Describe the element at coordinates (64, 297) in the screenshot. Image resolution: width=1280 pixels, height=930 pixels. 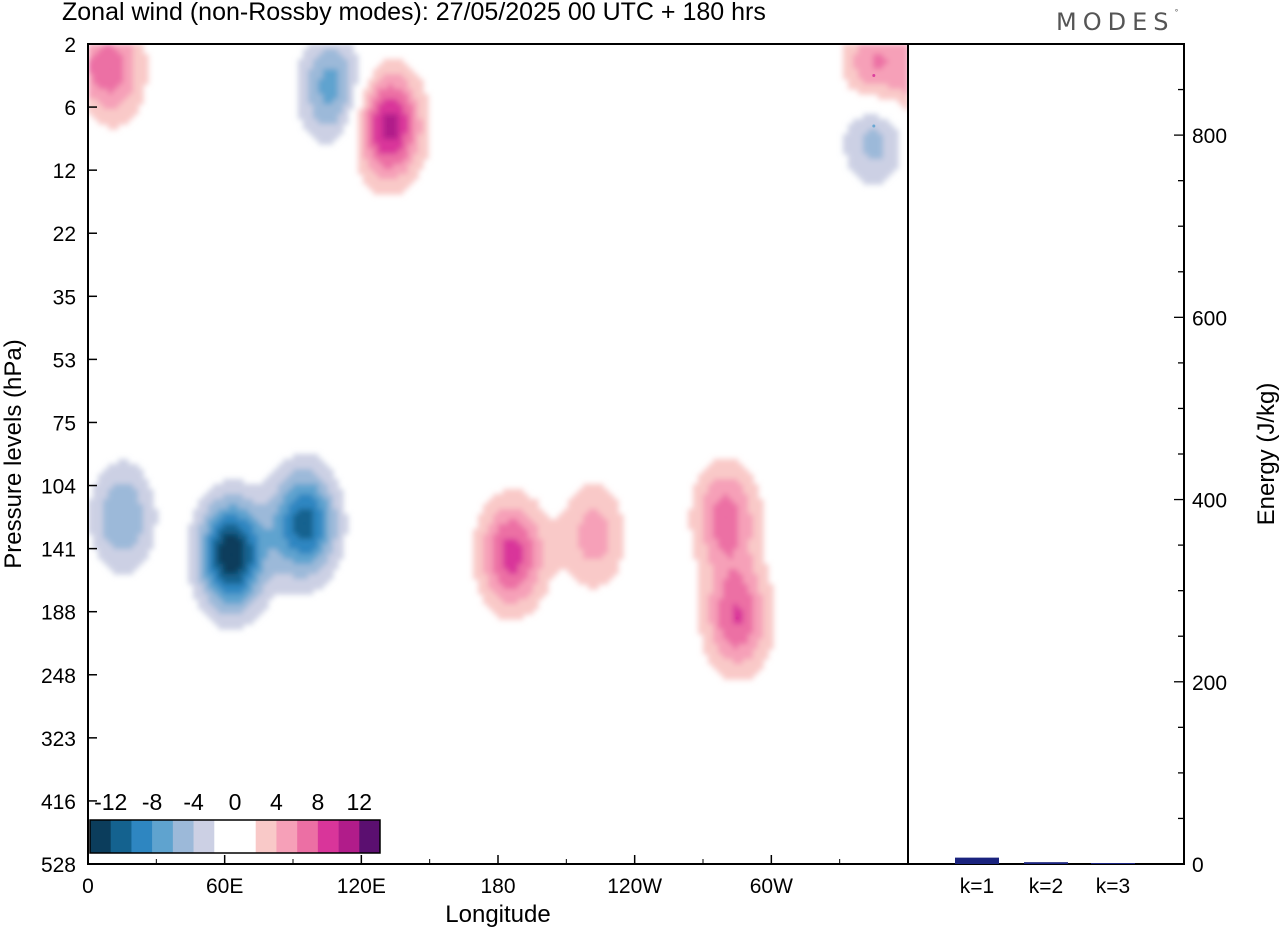
I see `y-tick-label: 35` at that location.